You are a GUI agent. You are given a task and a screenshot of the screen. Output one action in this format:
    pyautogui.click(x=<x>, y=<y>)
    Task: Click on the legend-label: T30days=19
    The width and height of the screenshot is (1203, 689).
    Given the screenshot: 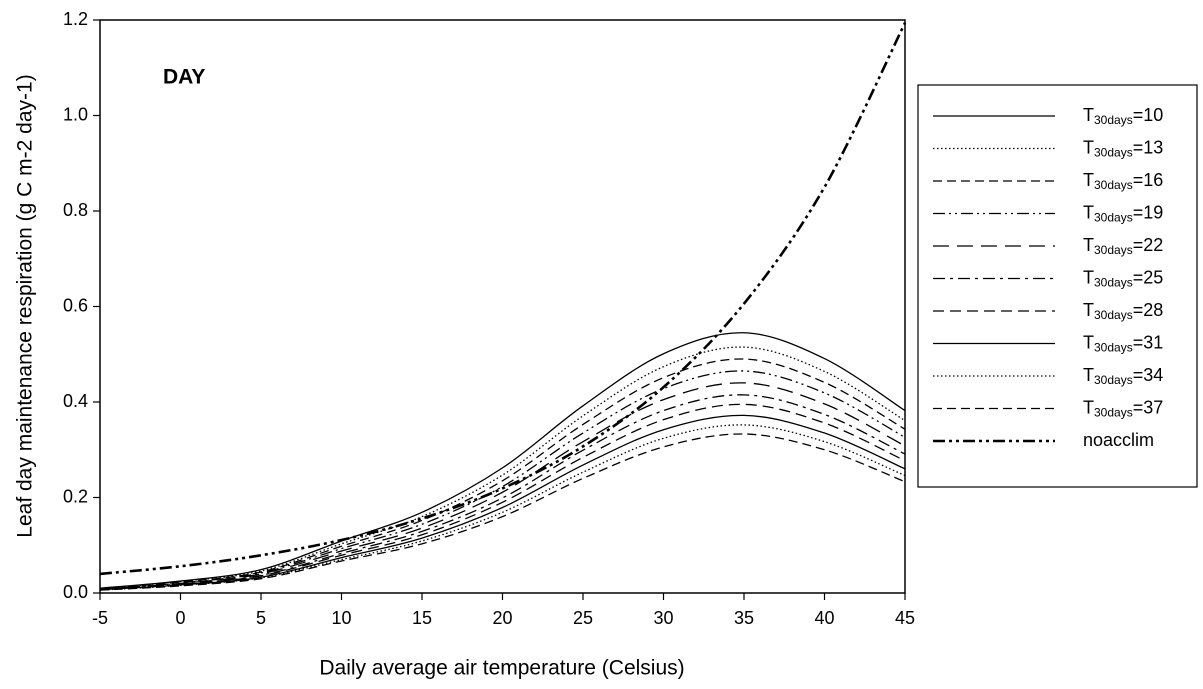 What is the action you would take?
    pyautogui.click(x=1123, y=213)
    